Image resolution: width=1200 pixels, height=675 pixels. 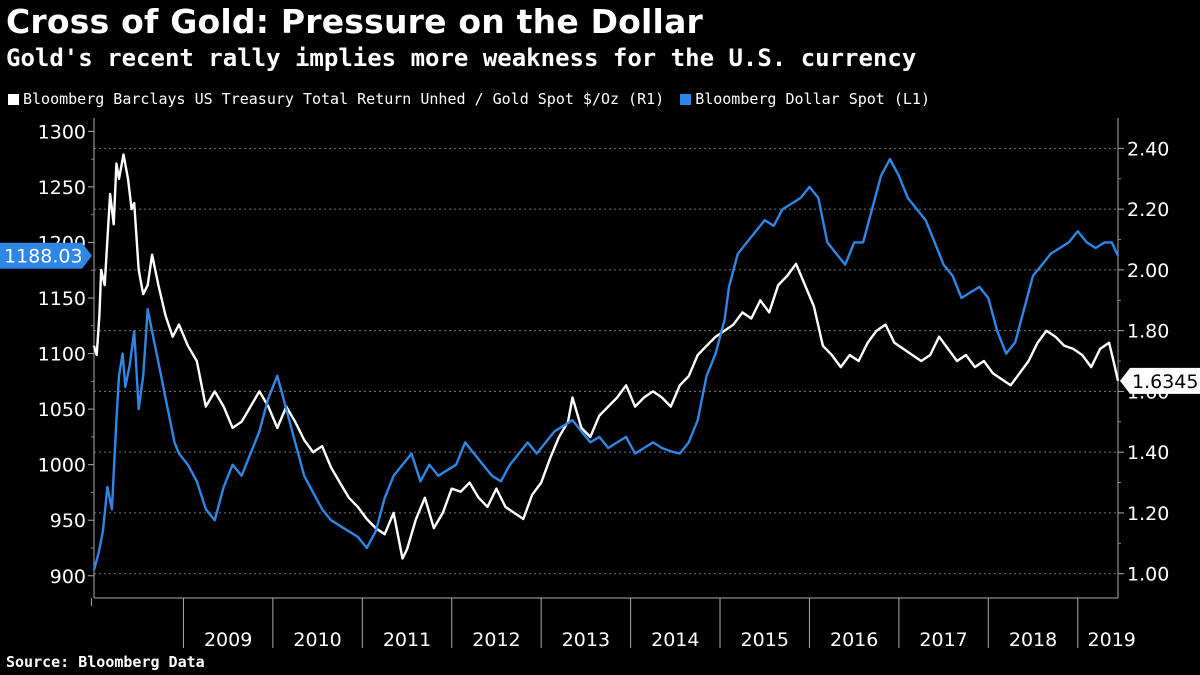 What do you see at coordinates (62, 355) in the screenshot?
I see `left-tick-label-4: 1100` at bounding box center [62, 355].